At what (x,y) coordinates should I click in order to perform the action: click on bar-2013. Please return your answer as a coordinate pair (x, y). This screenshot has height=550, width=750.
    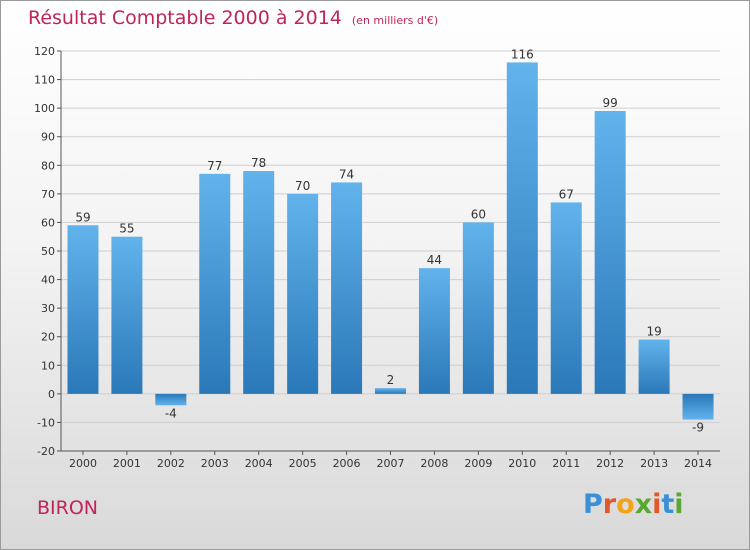
    Looking at the image, I should click on (654, 366).